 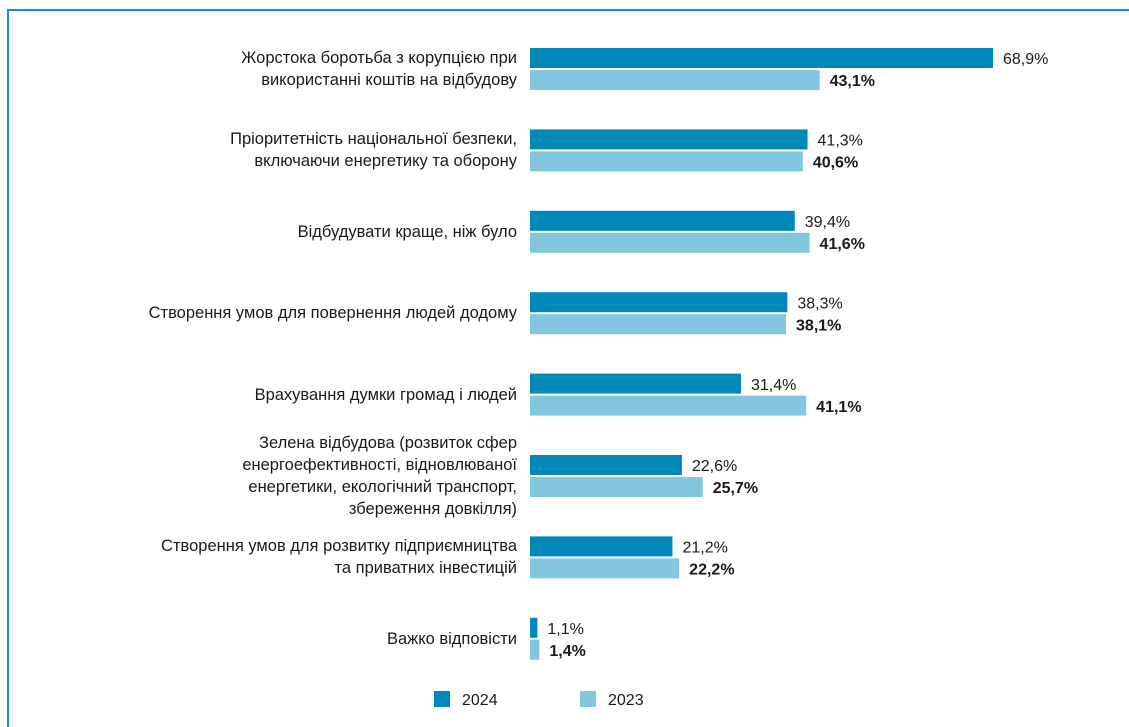 I want to click on value-label: 38,1%, so click(x=818, y=325).